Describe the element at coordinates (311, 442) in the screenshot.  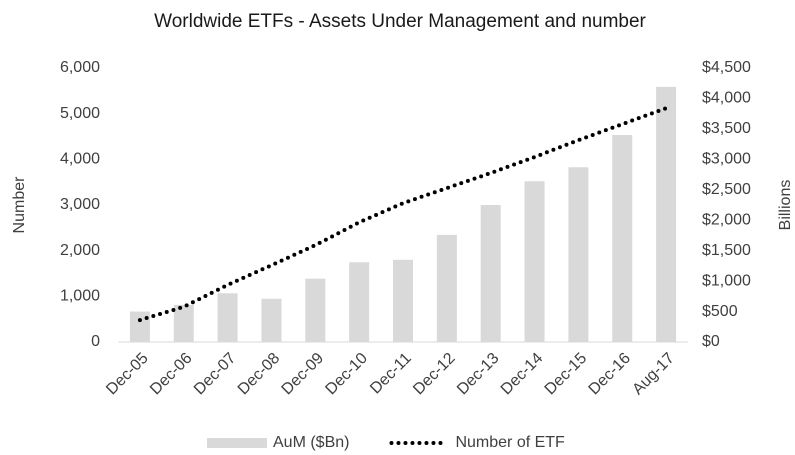
I see `legend-label: AuM ($Bn)` at that location.